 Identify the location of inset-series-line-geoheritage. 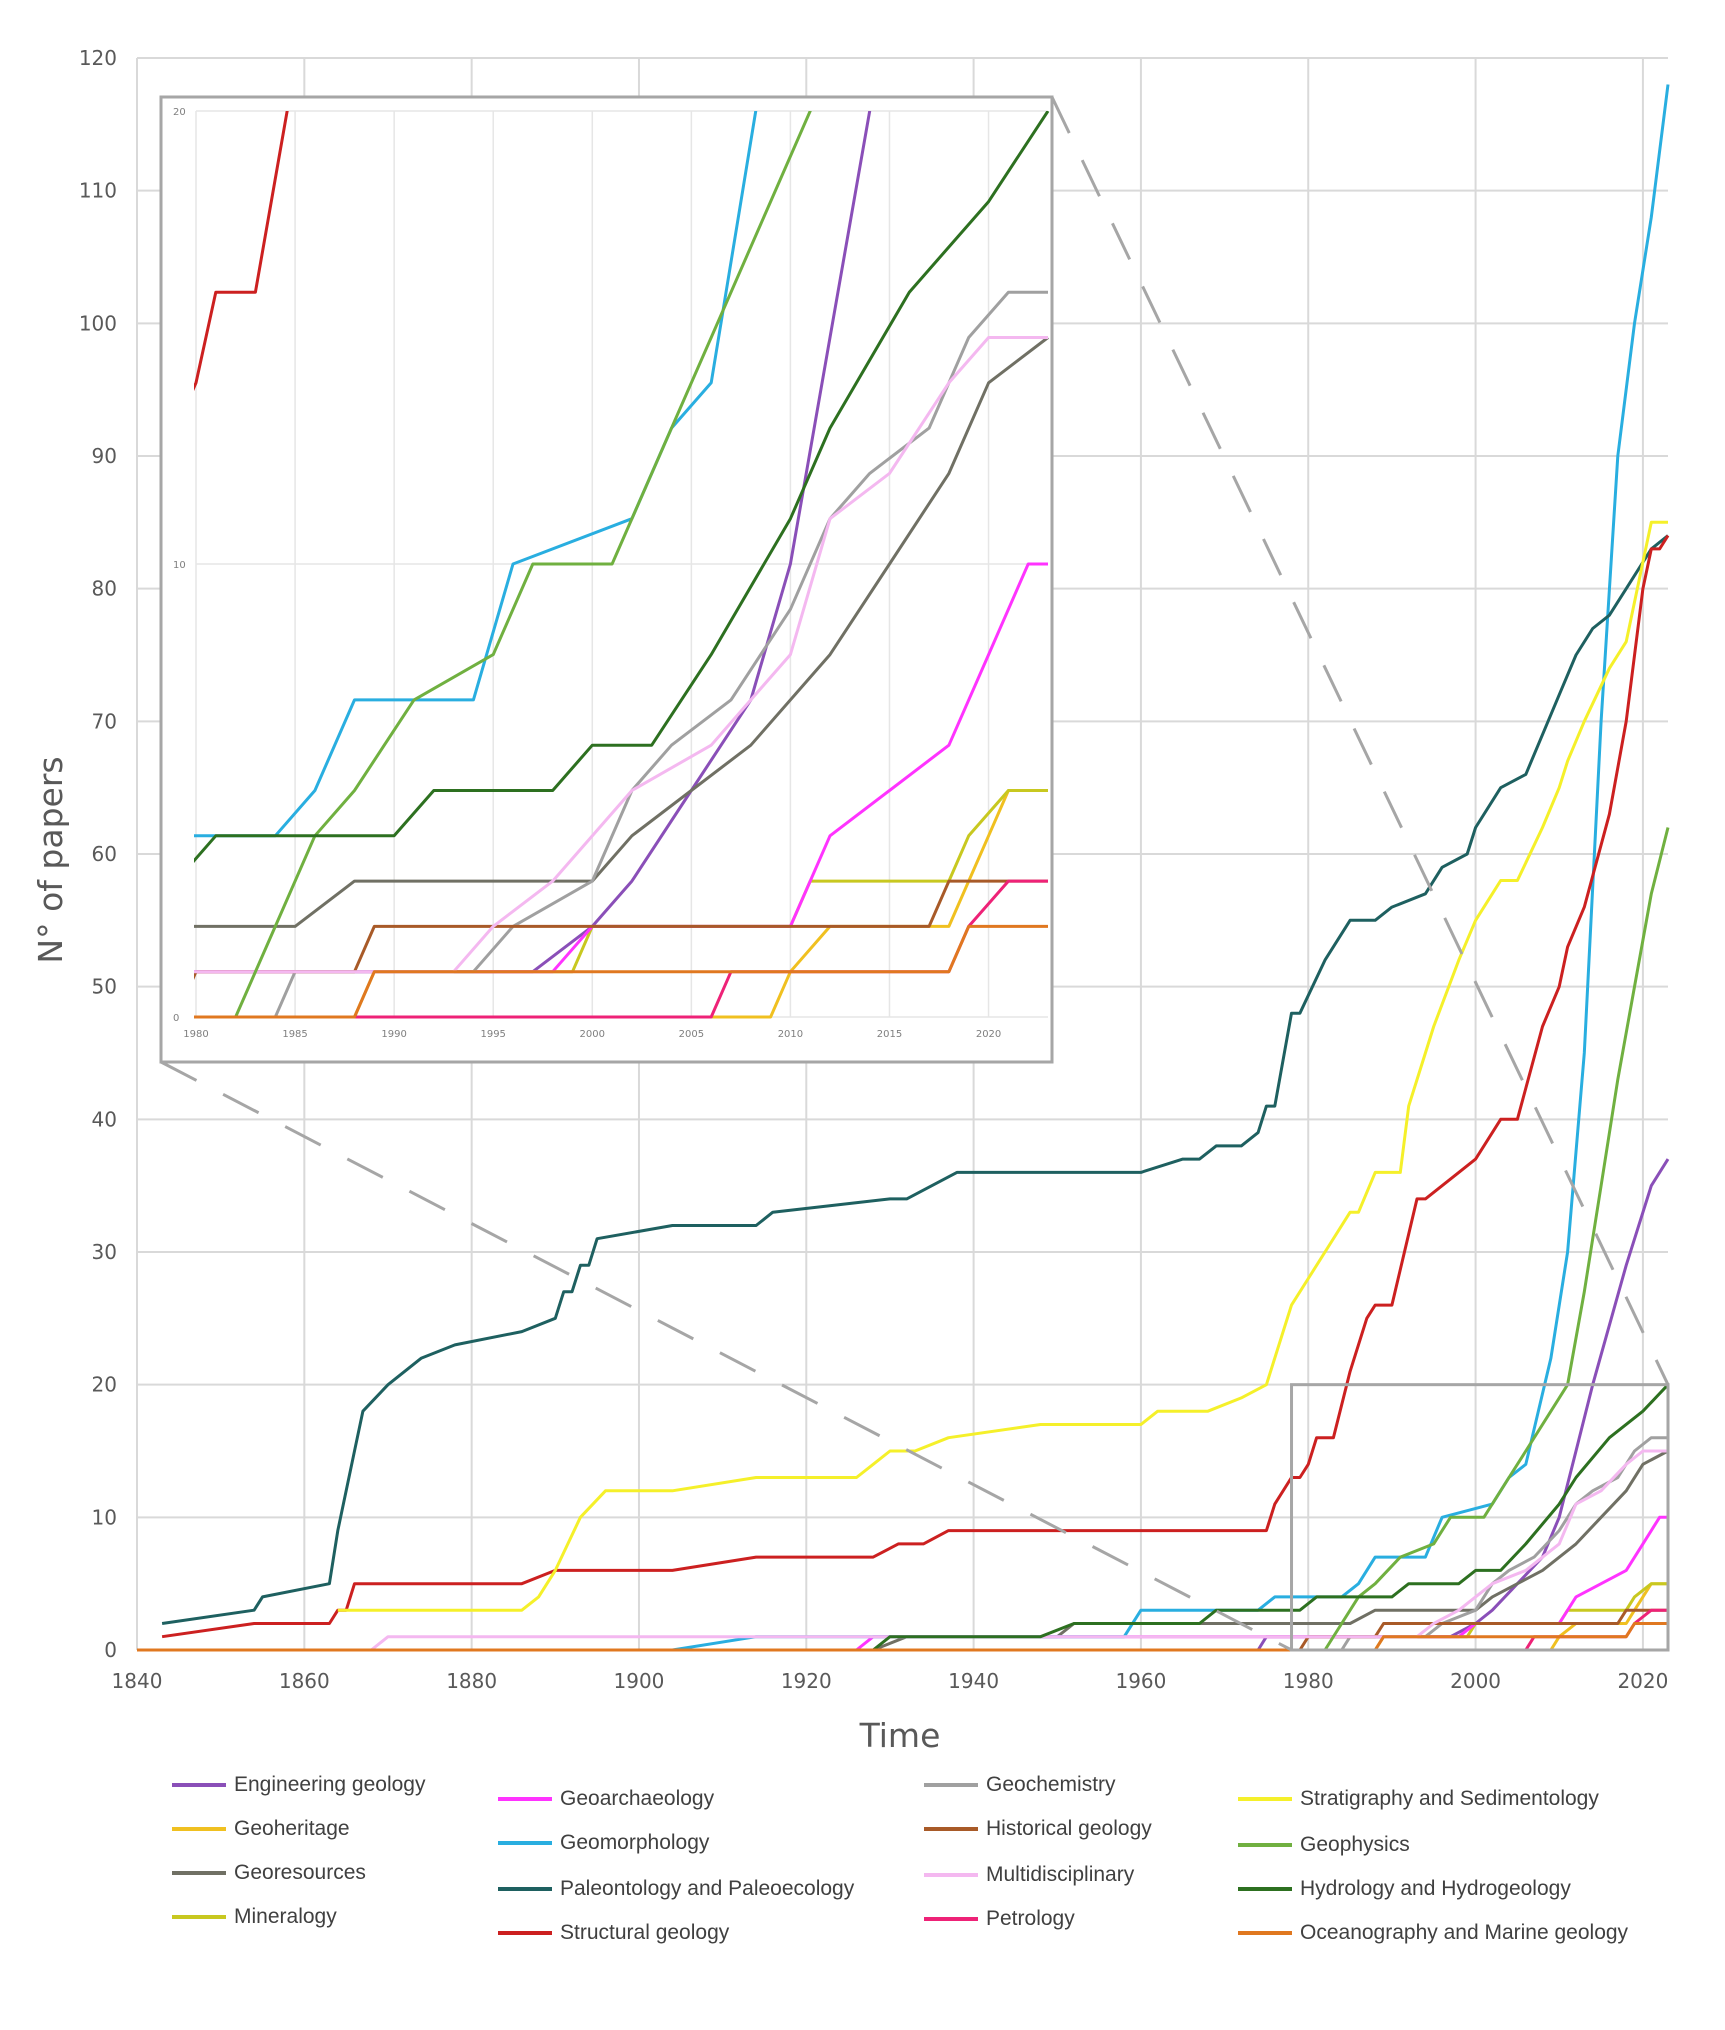
(621, 904).